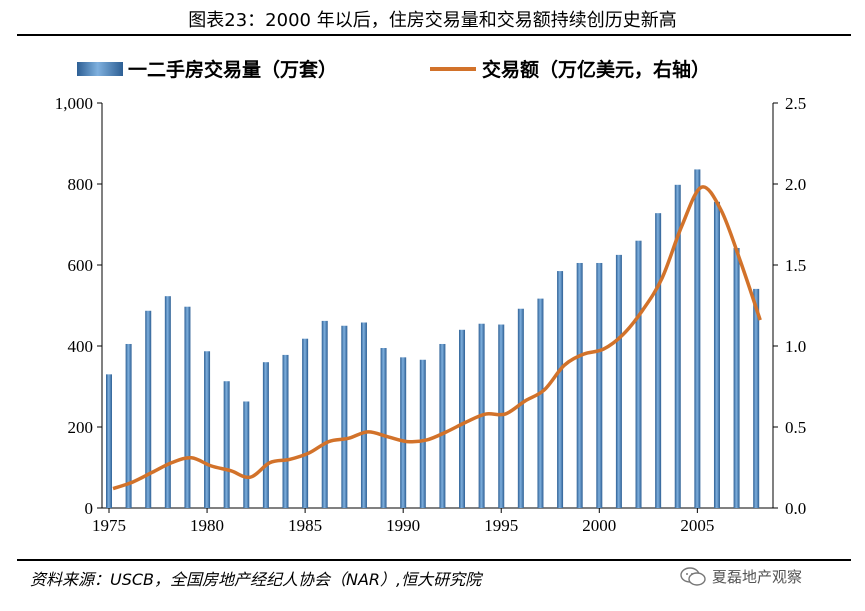 This screenshot has width=865, height=611. What do you see at coordinates (393, 69) in the screenshot?
I see `legend: 一二手房交易量（万套） 交易额（万亿美元，右轴）` at bounding box center [393, 69].